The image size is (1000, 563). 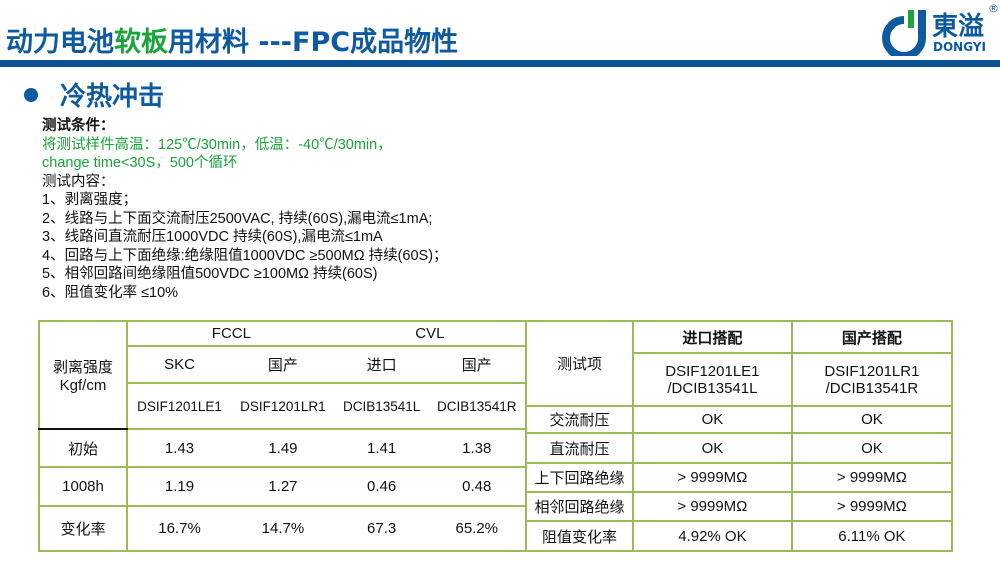 What do you see at coordinates (712, 388) in the screenshot?
I see `model-line: /DCIB13541L` at bounding box center [712, 388].